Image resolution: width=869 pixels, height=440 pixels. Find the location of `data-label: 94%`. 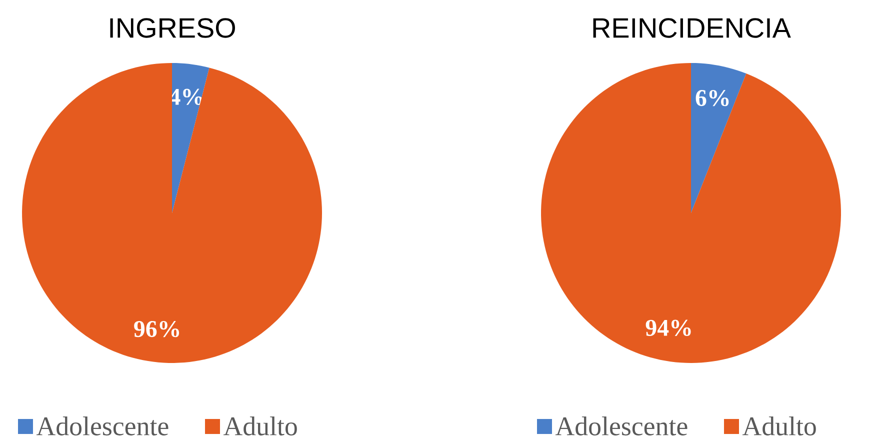

data-label: 94% is located at coordinates (668, 328).